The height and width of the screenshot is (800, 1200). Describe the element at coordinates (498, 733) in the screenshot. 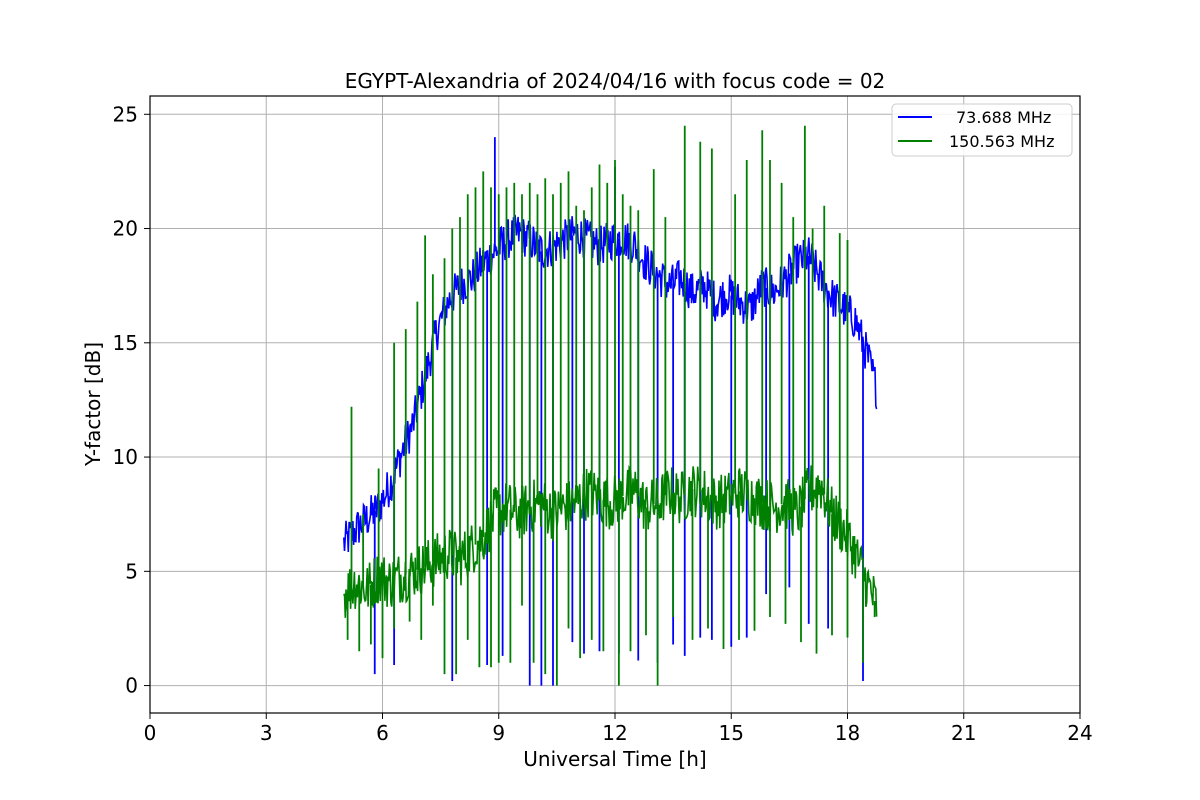

I see `x-tick-label: 9` at that location.